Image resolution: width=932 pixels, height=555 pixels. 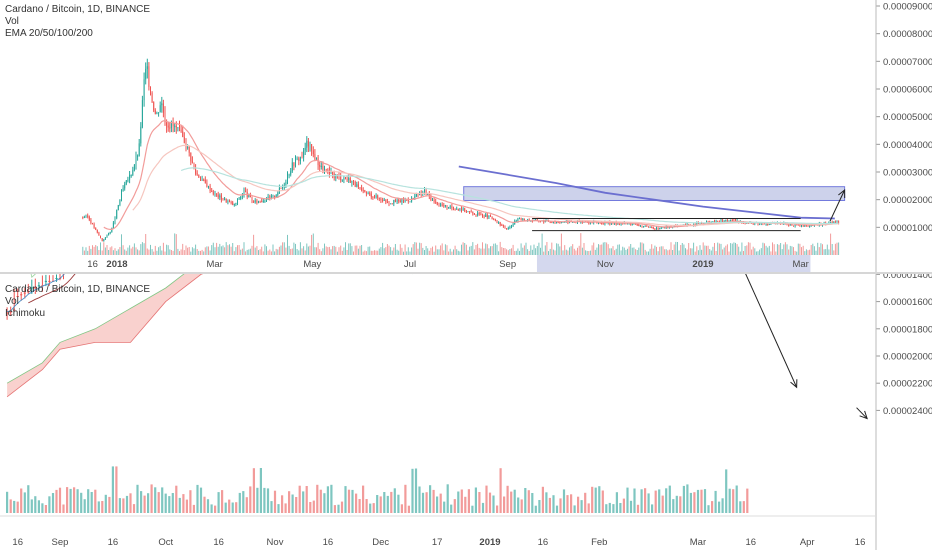 I want to click on top-ytick-label-1: 0.00008000, so click(x=907, y=34).